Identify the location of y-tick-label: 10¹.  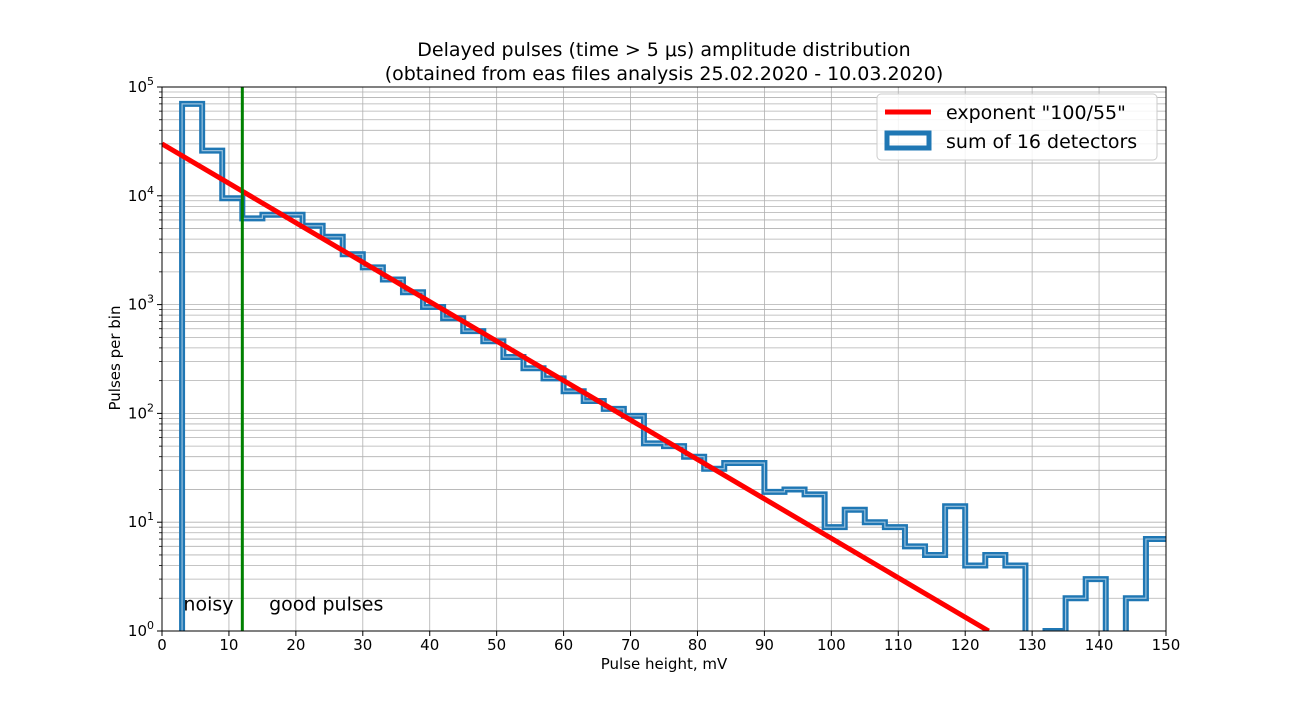
(141, 520).